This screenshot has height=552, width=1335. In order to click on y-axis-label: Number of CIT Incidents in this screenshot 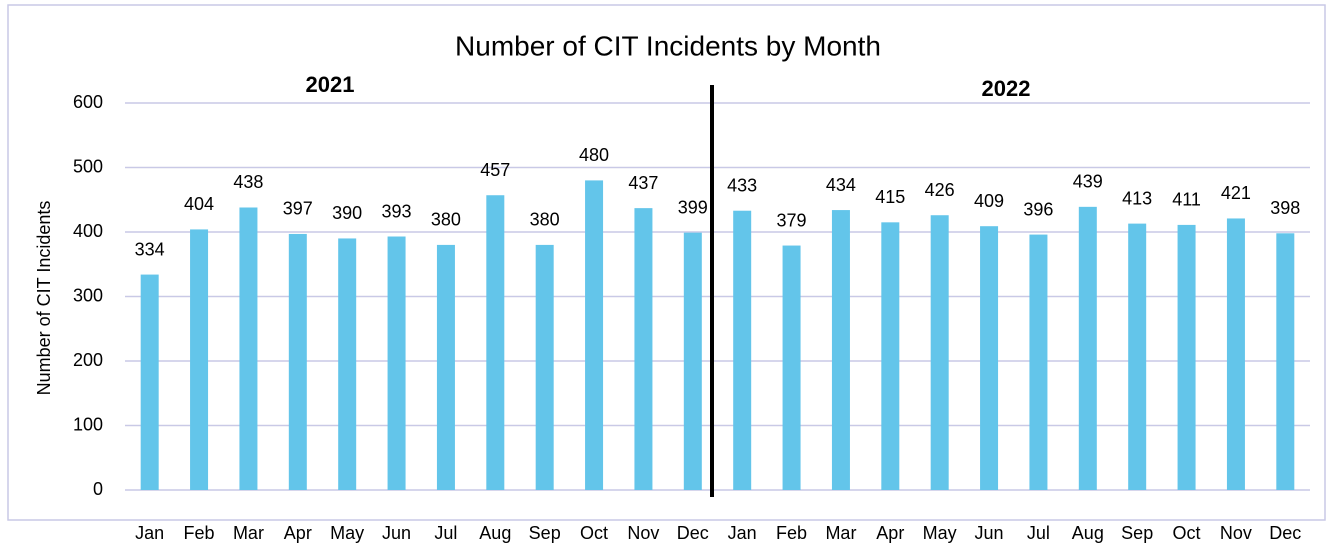, I will do `click(44, 298)`.